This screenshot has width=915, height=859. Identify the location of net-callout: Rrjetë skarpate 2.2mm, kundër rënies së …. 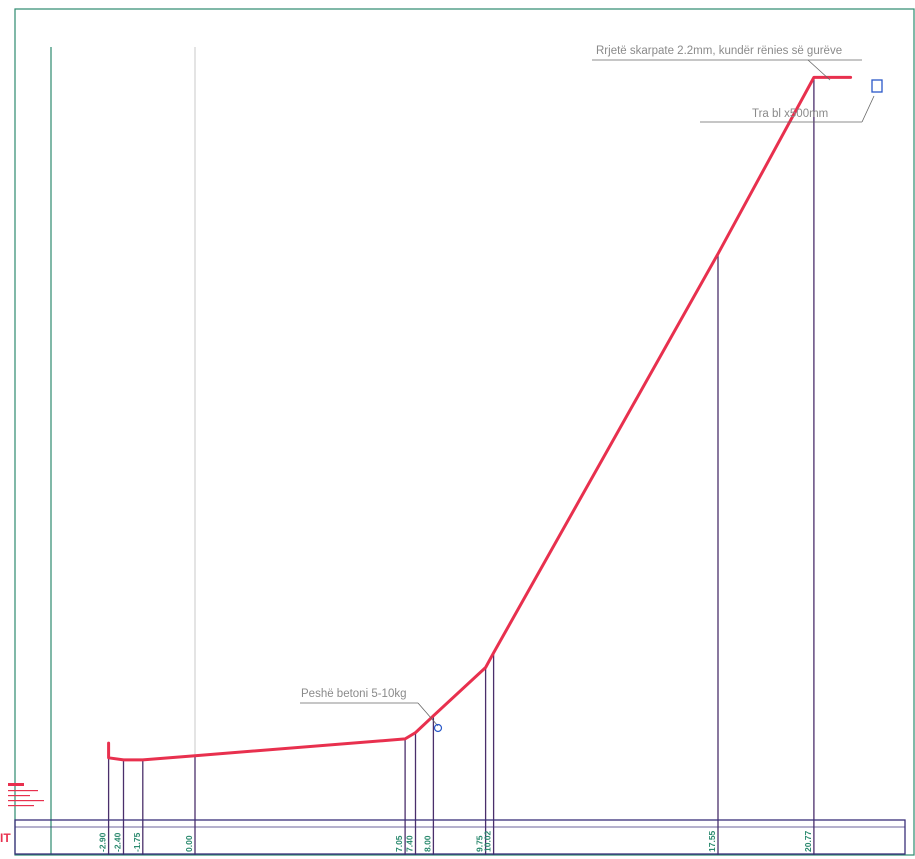
(727, 63).